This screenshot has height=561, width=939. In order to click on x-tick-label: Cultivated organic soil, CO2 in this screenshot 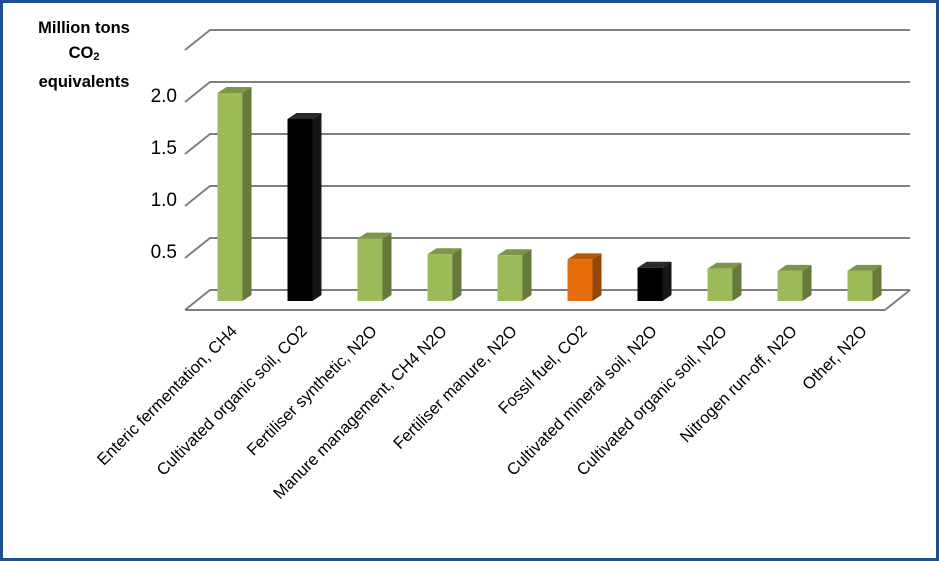, I will do `click(231, 400)`.